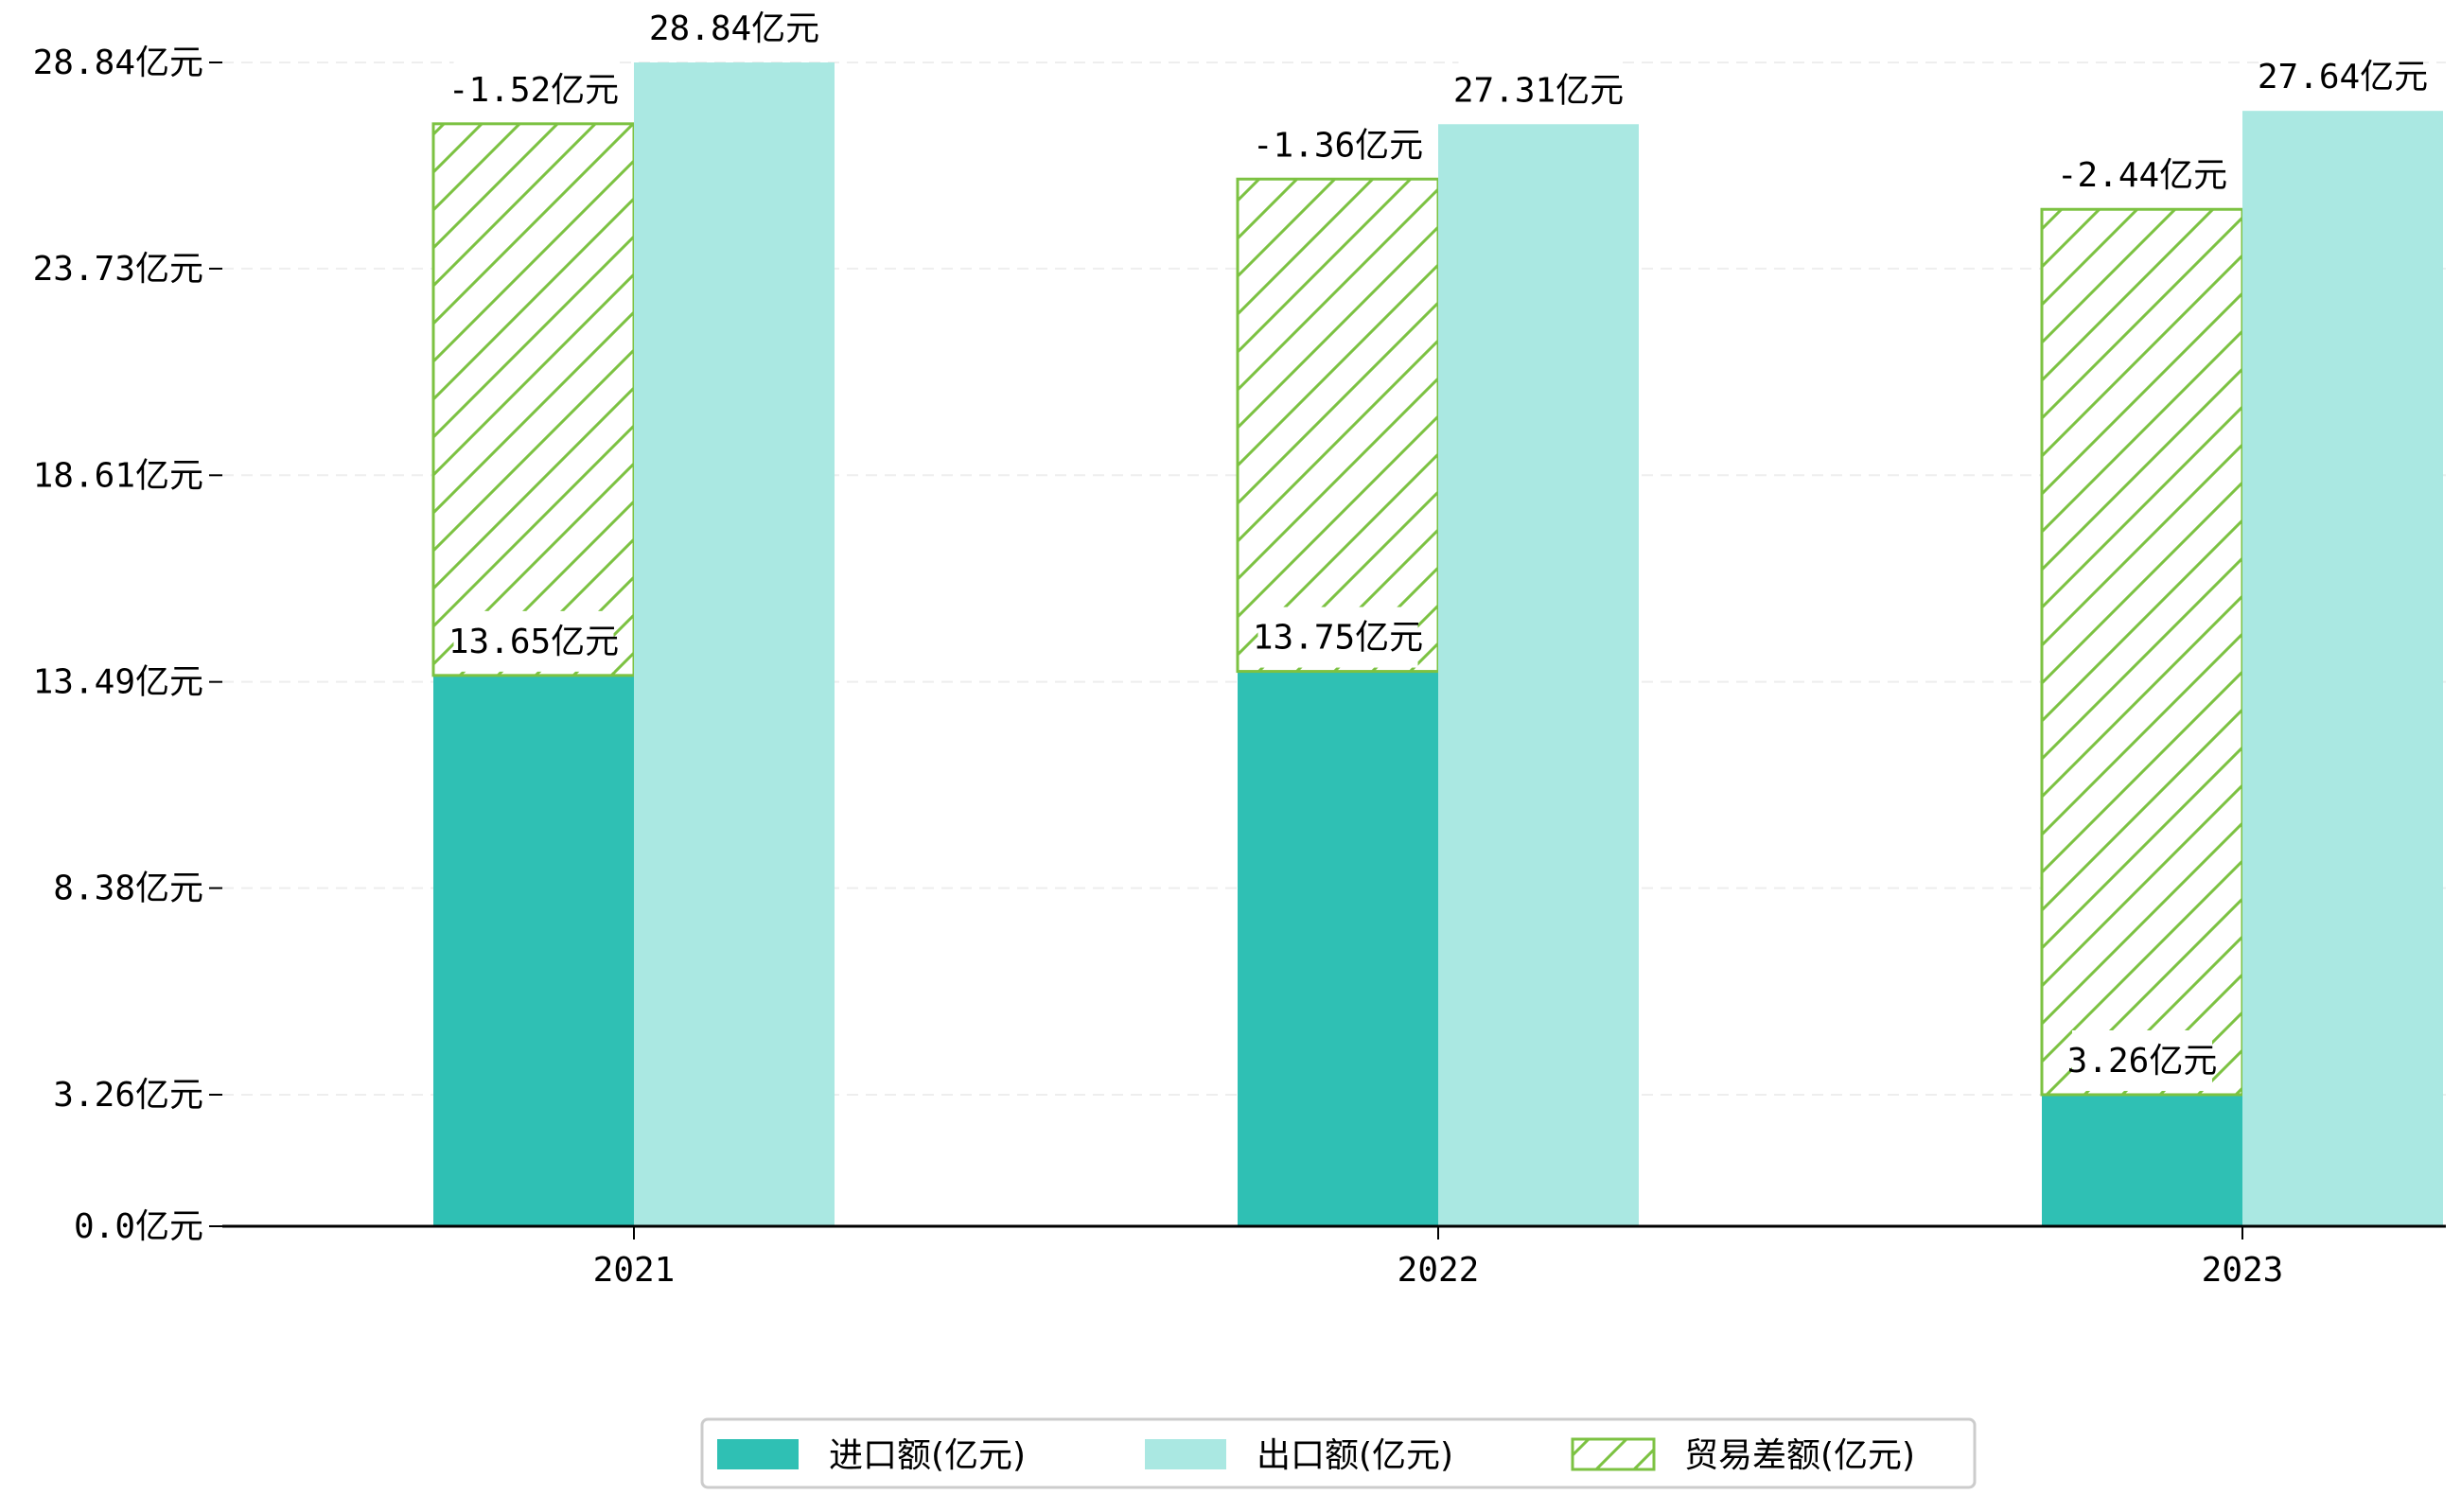  I want to click on legend: 进口额(亿元) 出口额(亿元) 贸易差额(亿元), so click(1338, 1453).